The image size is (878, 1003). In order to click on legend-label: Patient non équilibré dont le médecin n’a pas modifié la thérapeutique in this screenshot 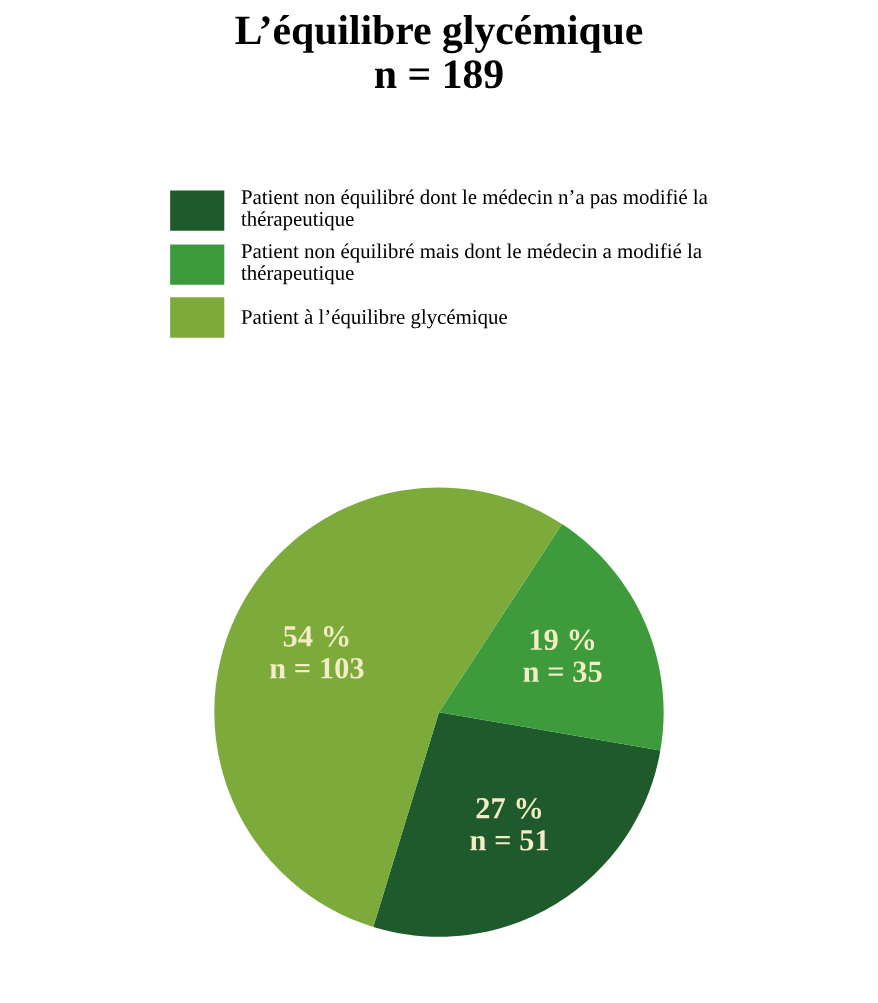, I will do `click(474, 210)`.